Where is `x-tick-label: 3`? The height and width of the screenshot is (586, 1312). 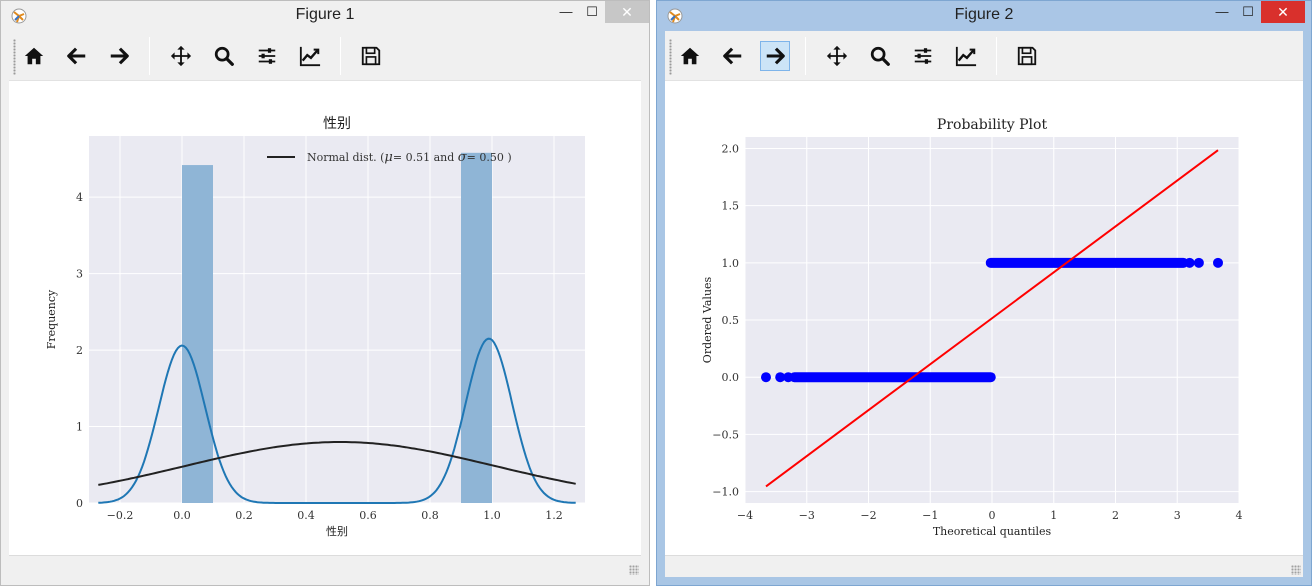
x-tick-label: 3 is located at coordinates (1177, 515).